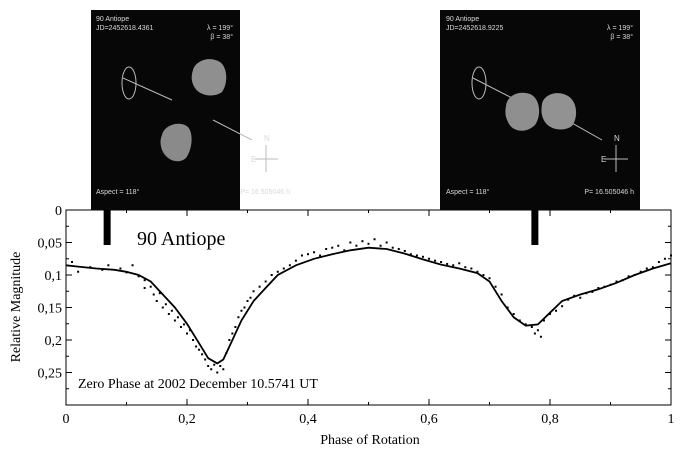 This screenshot has height=450, width=695. What do you see at coordinates (620, 28) in the screenshot?
I see `panel-lambda: λ = 199°` at bounding box center [620, 28].